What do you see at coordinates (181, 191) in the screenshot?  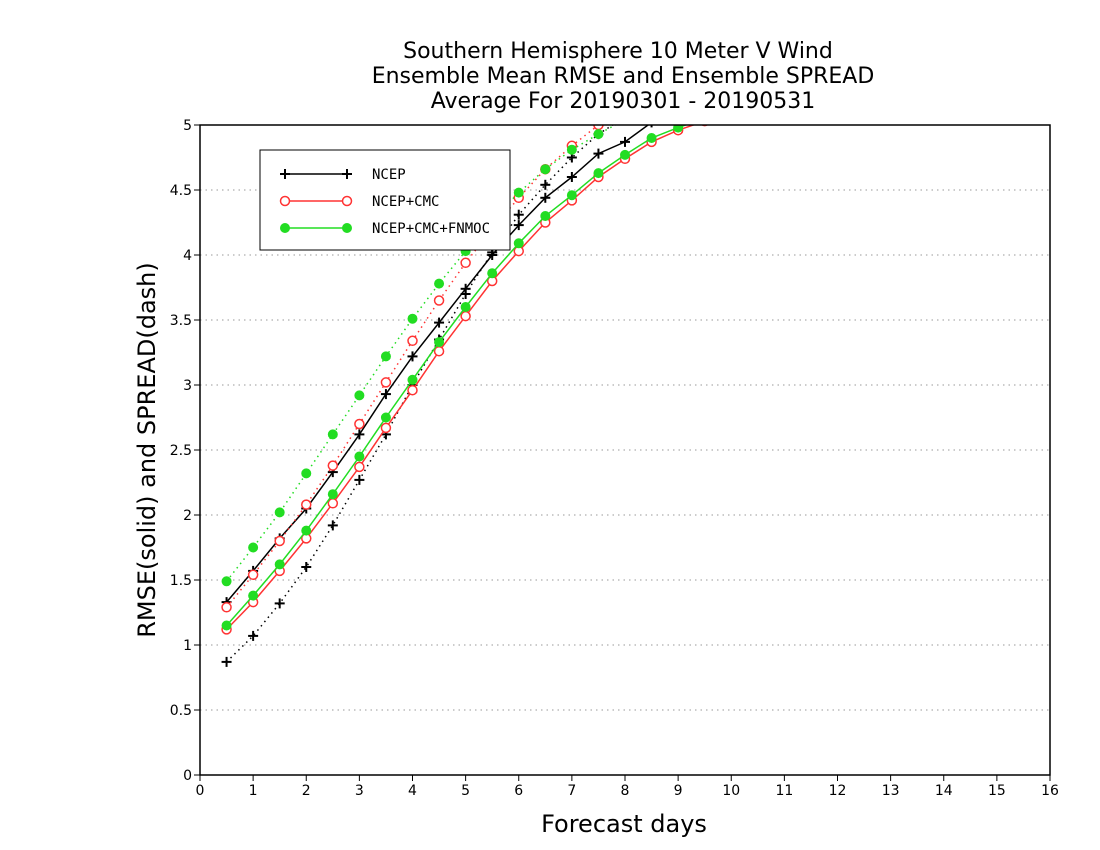 I see `y-tick-label: 4.5` at bounding box center [181, 191].